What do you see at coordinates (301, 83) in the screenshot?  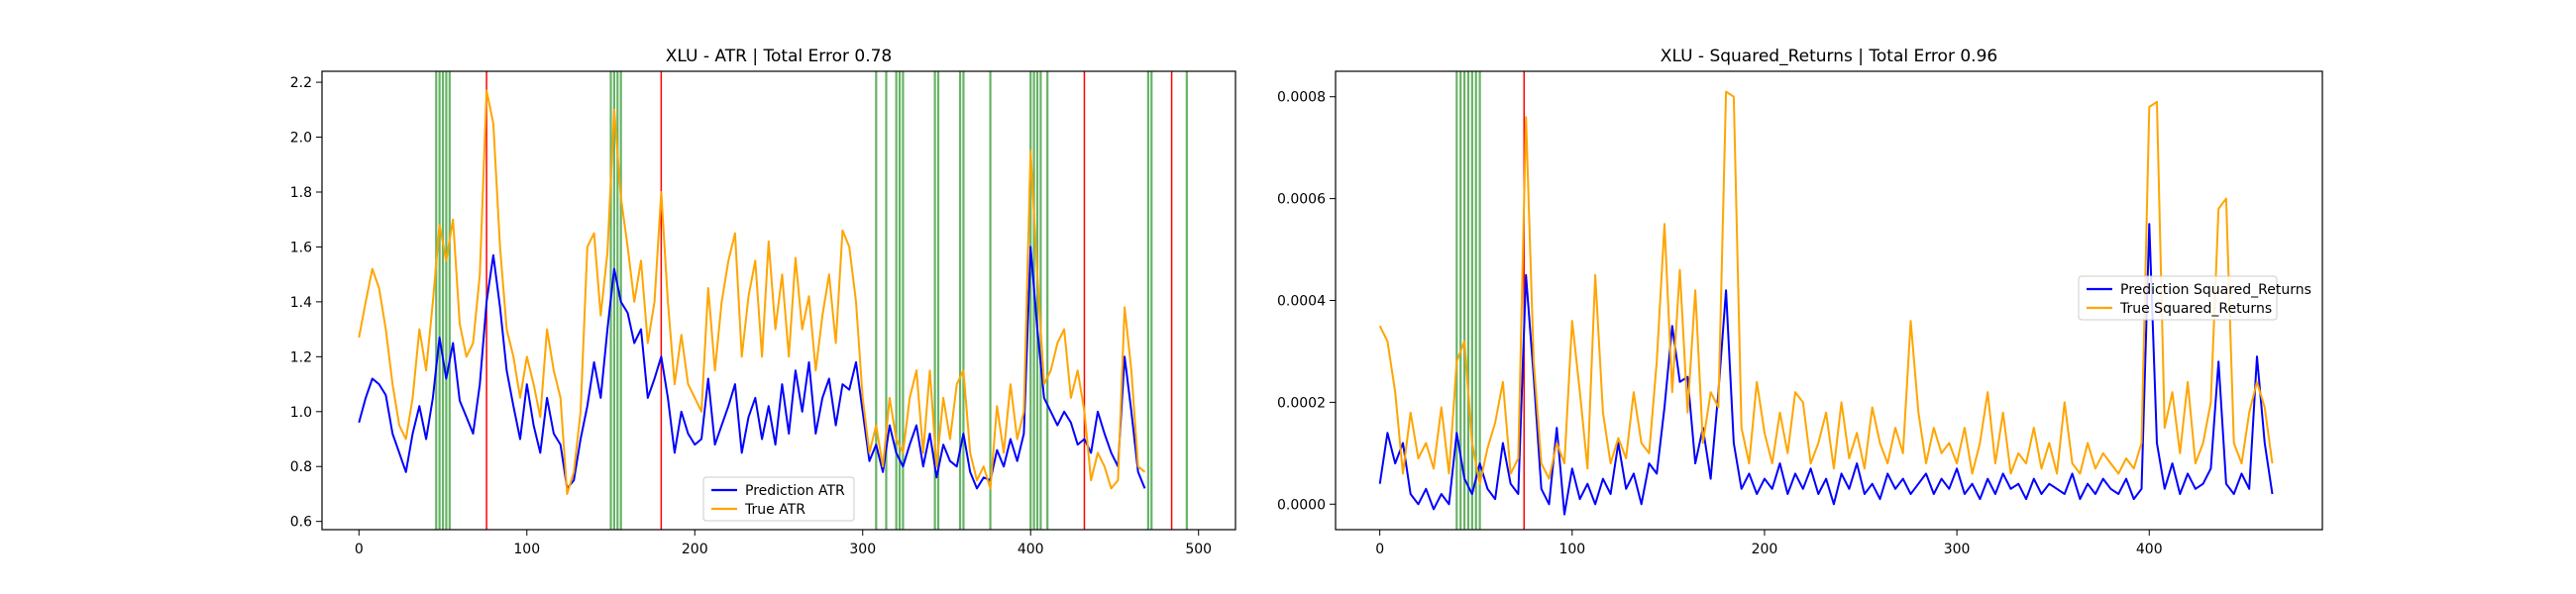 I see `y-tick-label: 2.2` at bounding box center [301, 83].